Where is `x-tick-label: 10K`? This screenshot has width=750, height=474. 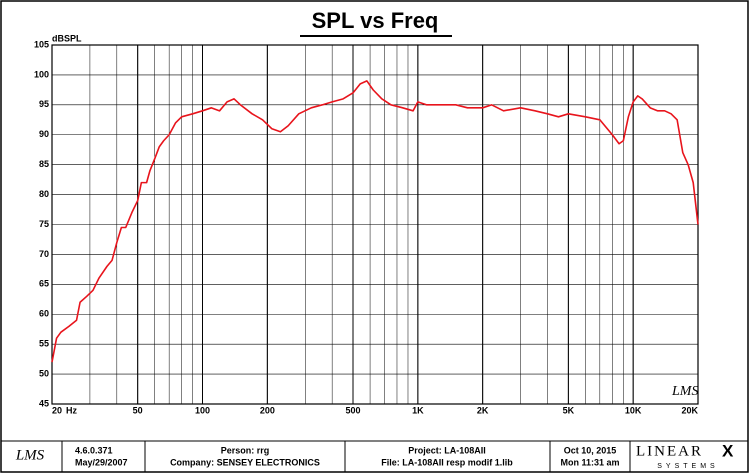
x-tick-label: 10K is located at coordinates (633, 410).